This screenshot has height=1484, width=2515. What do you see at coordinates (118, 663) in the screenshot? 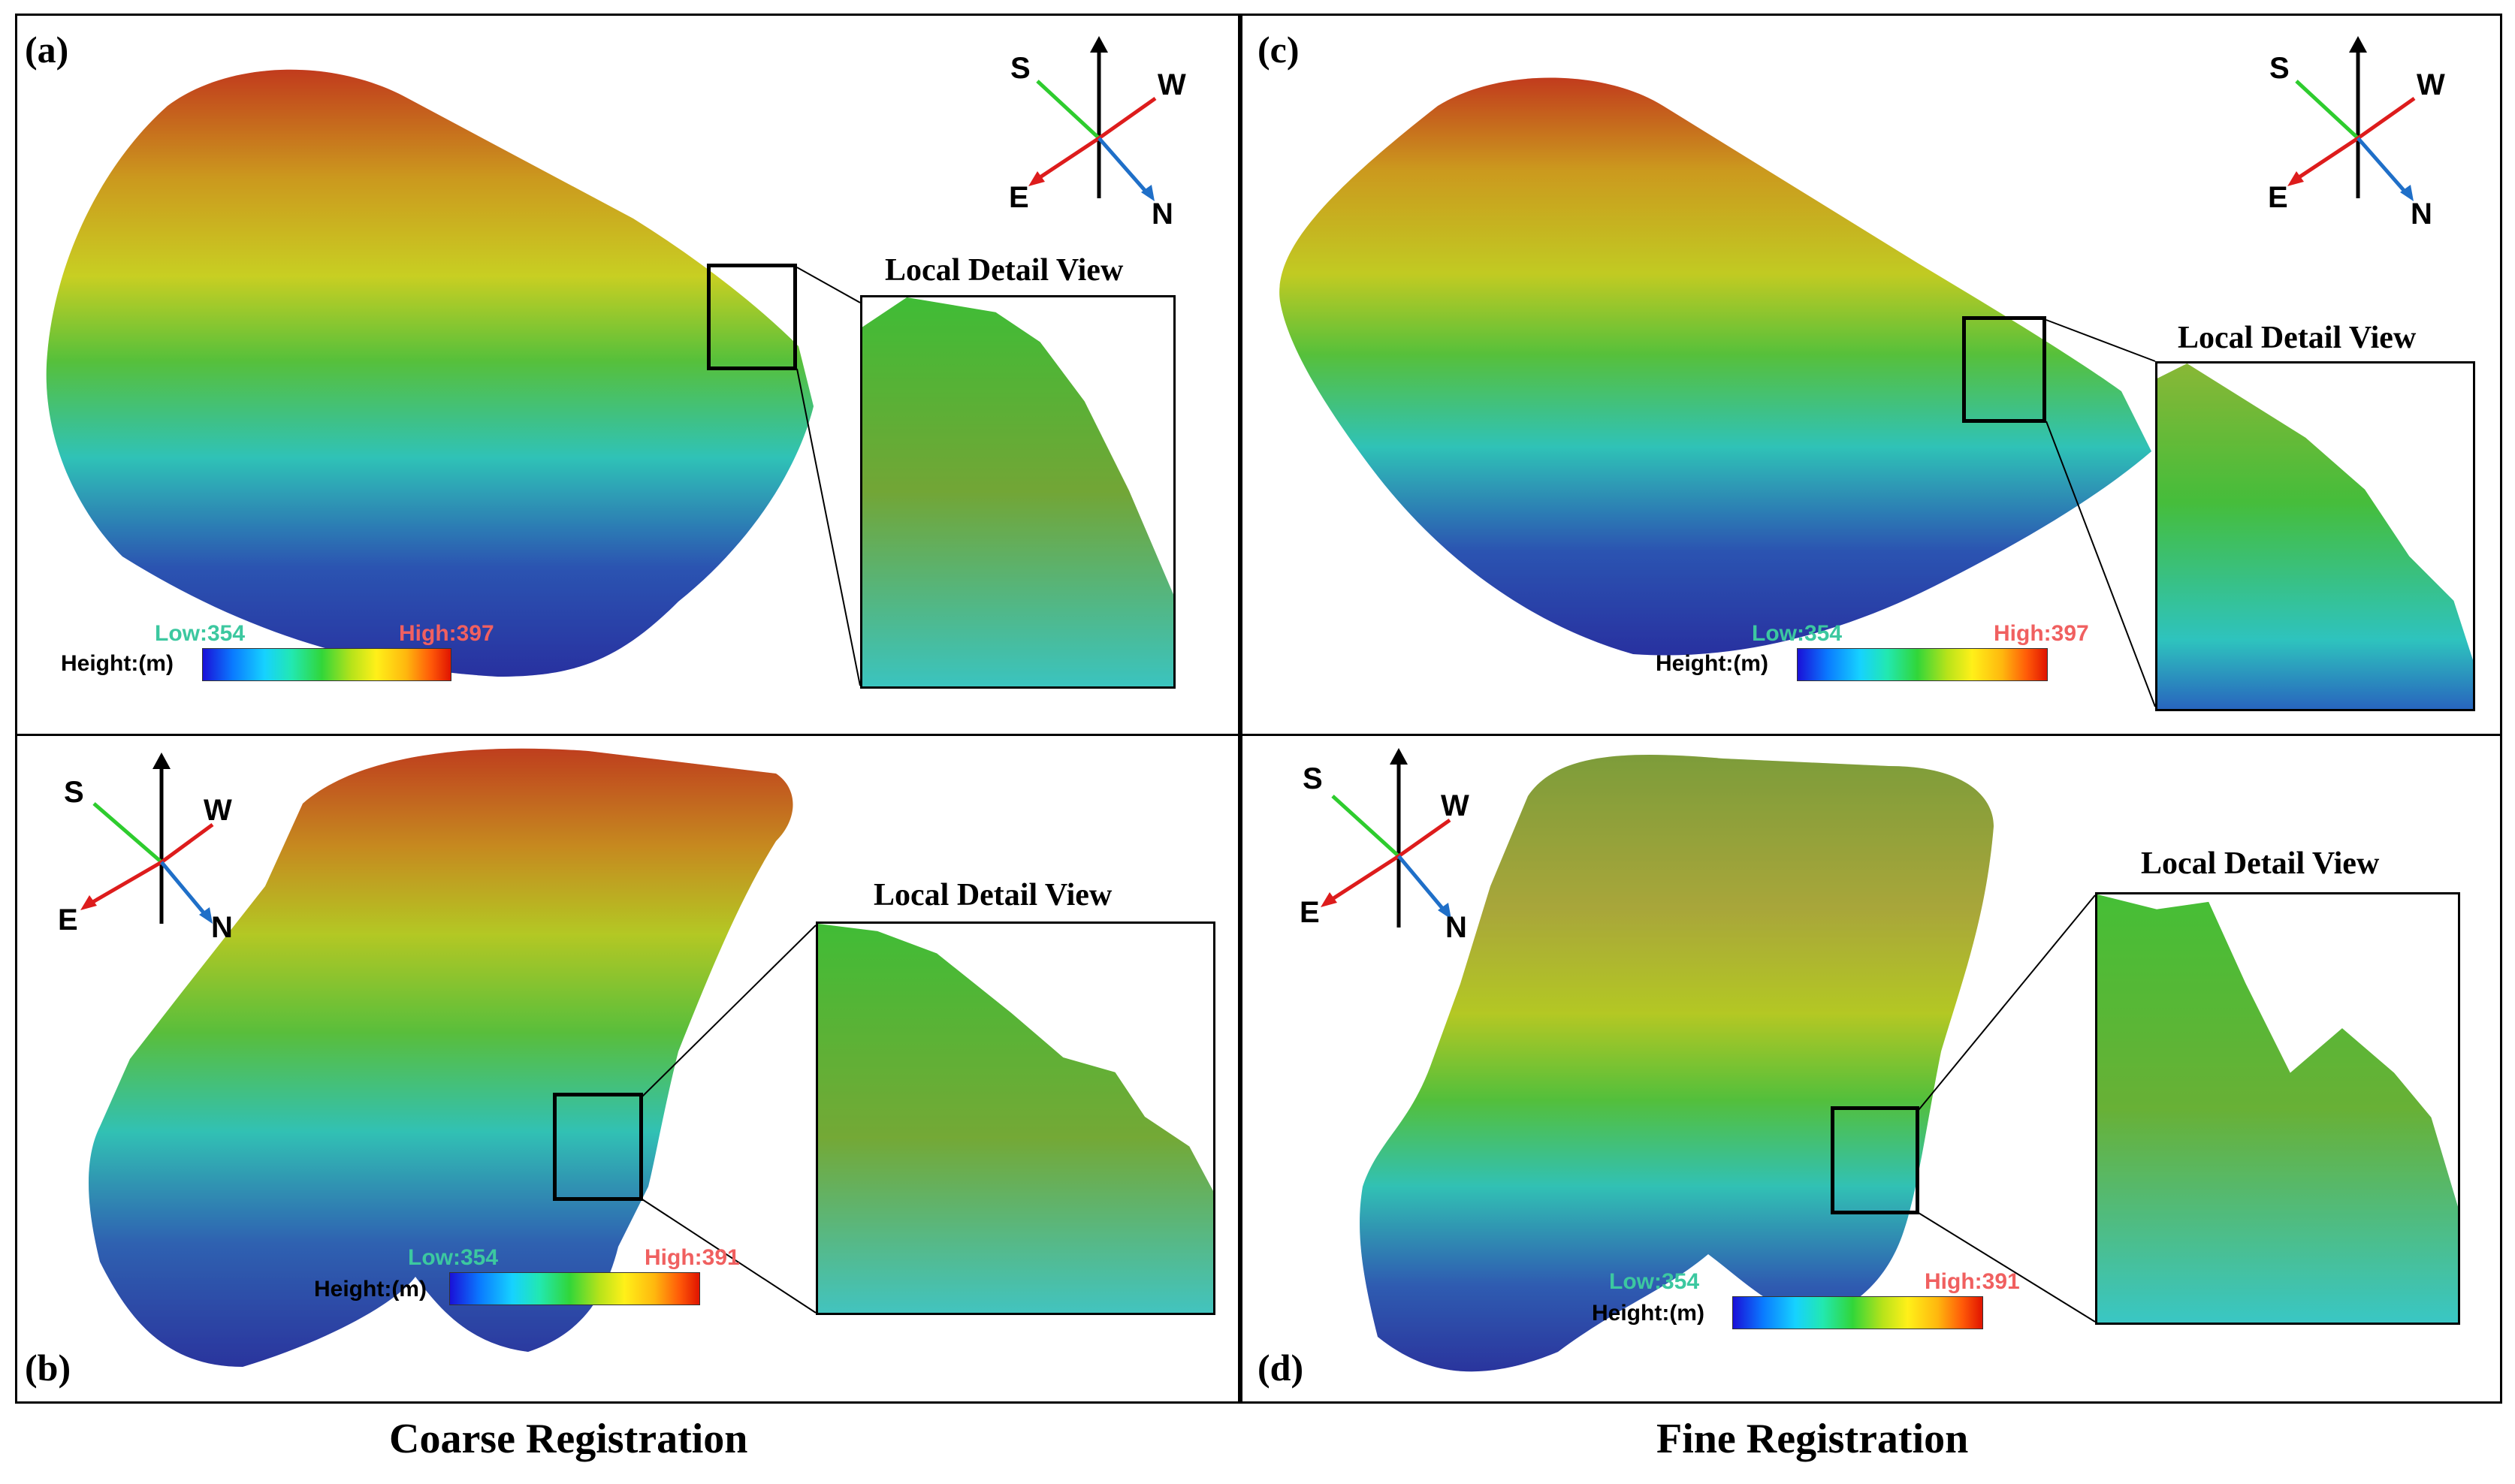
I see `legend-ylabel-a: Height:(m)` at bounding box center [118, 663].